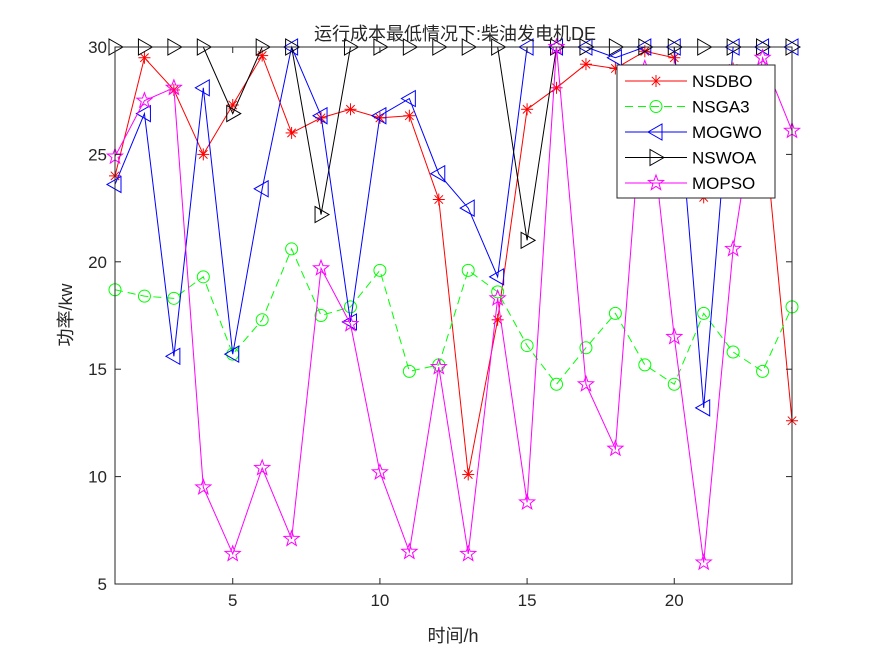  Describe the element at coordinates (727, 132) in the screenshot. I see `legend-label: MOGWO` at that location.